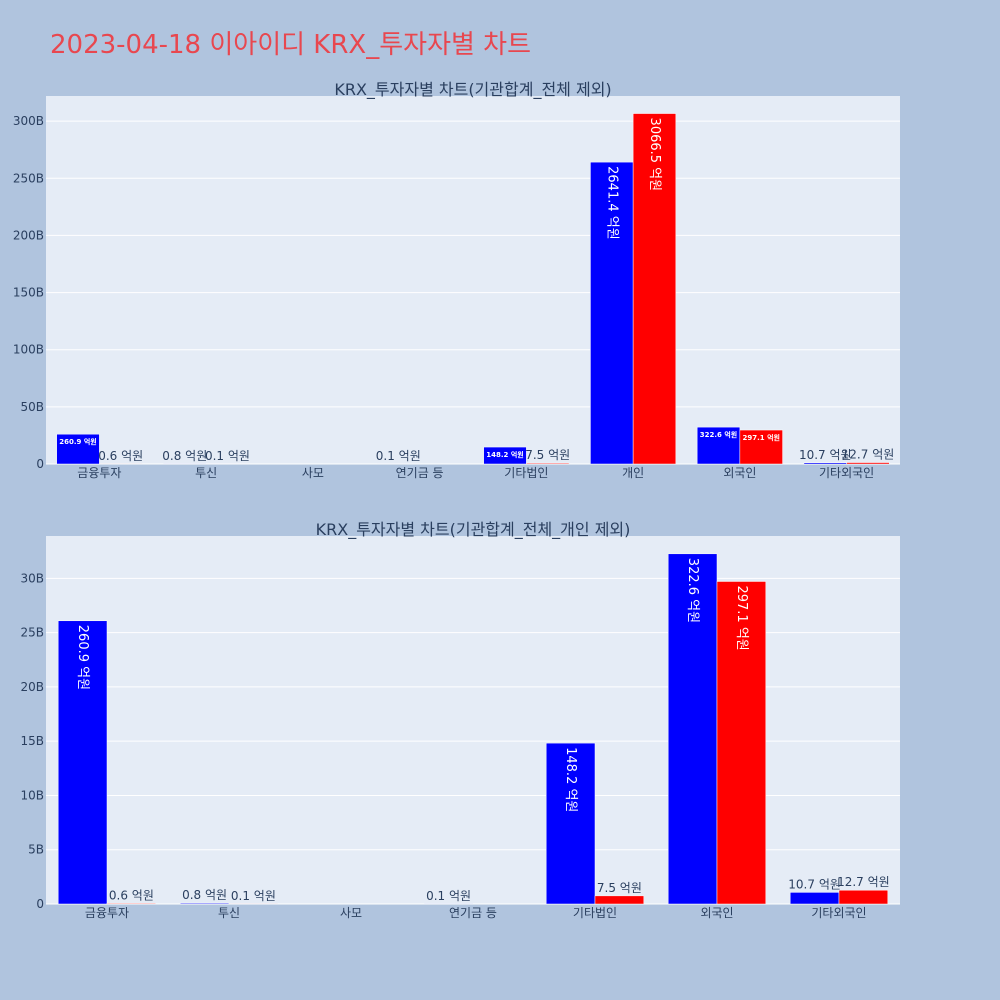 The height and width of the screenshot is (1000, 1000). I want to click on y-tick-label: 200B, so click(28, 235).